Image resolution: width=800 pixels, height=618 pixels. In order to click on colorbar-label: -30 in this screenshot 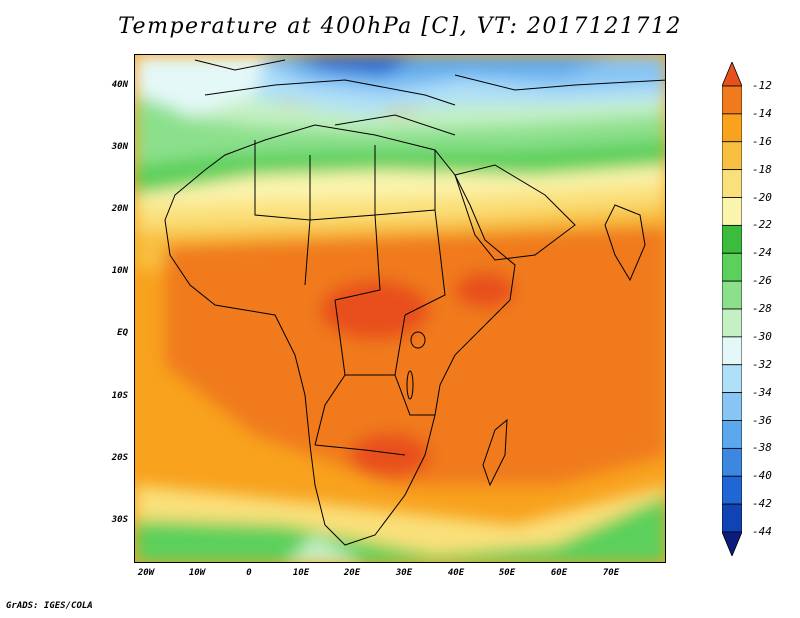, I will do `click(762, 336)`.